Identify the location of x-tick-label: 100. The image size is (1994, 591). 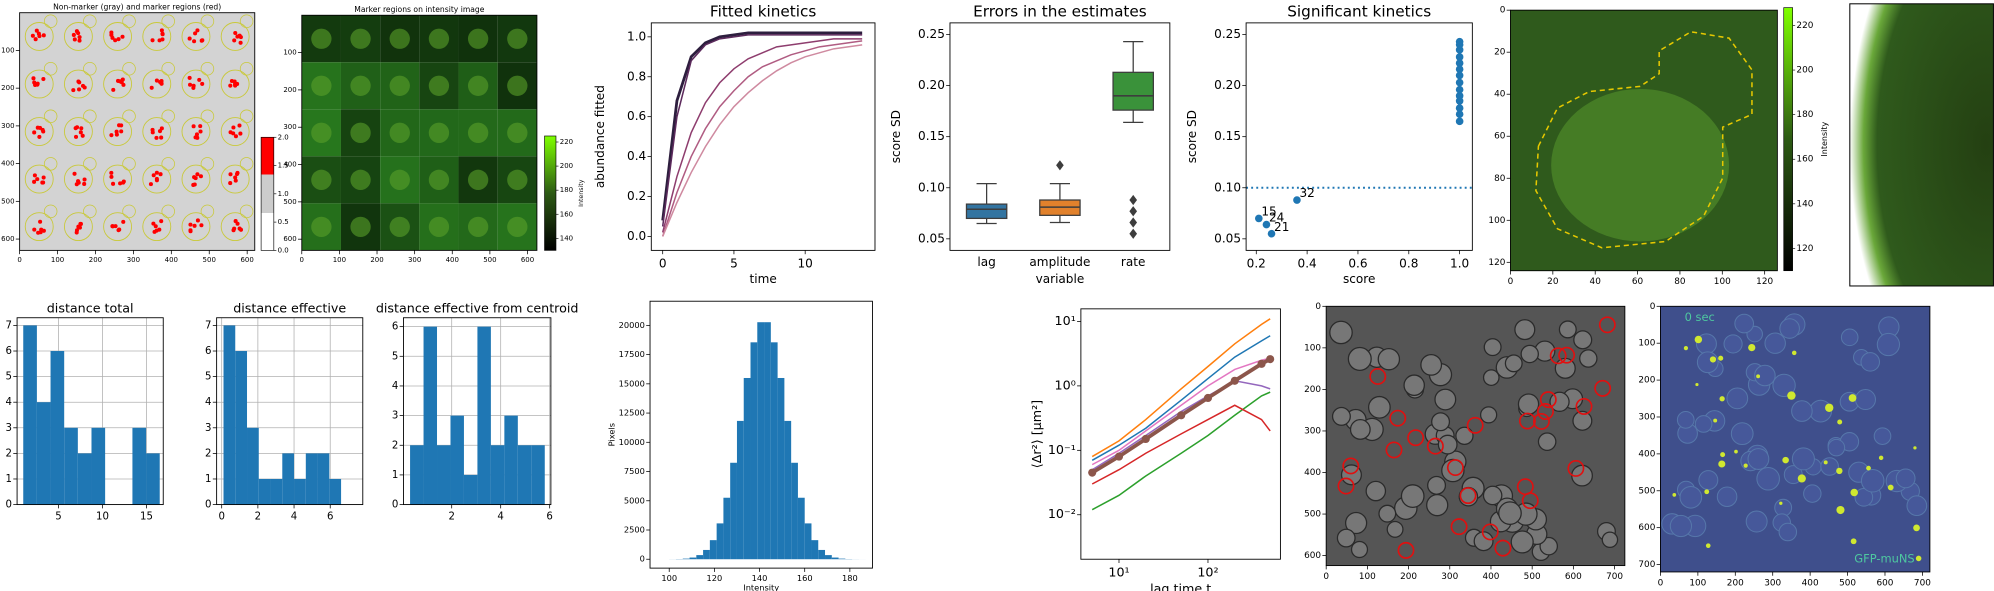
(57, 260).